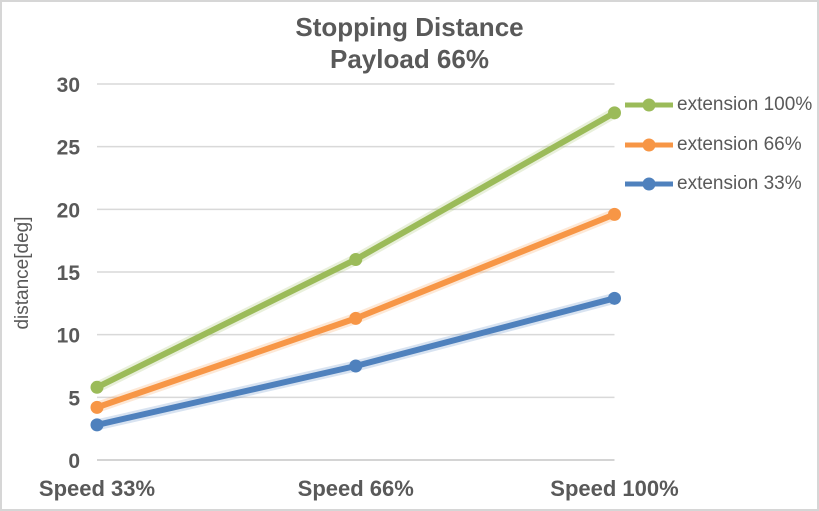  I want to click on legend-item: extension 100%, so click(718, 105).